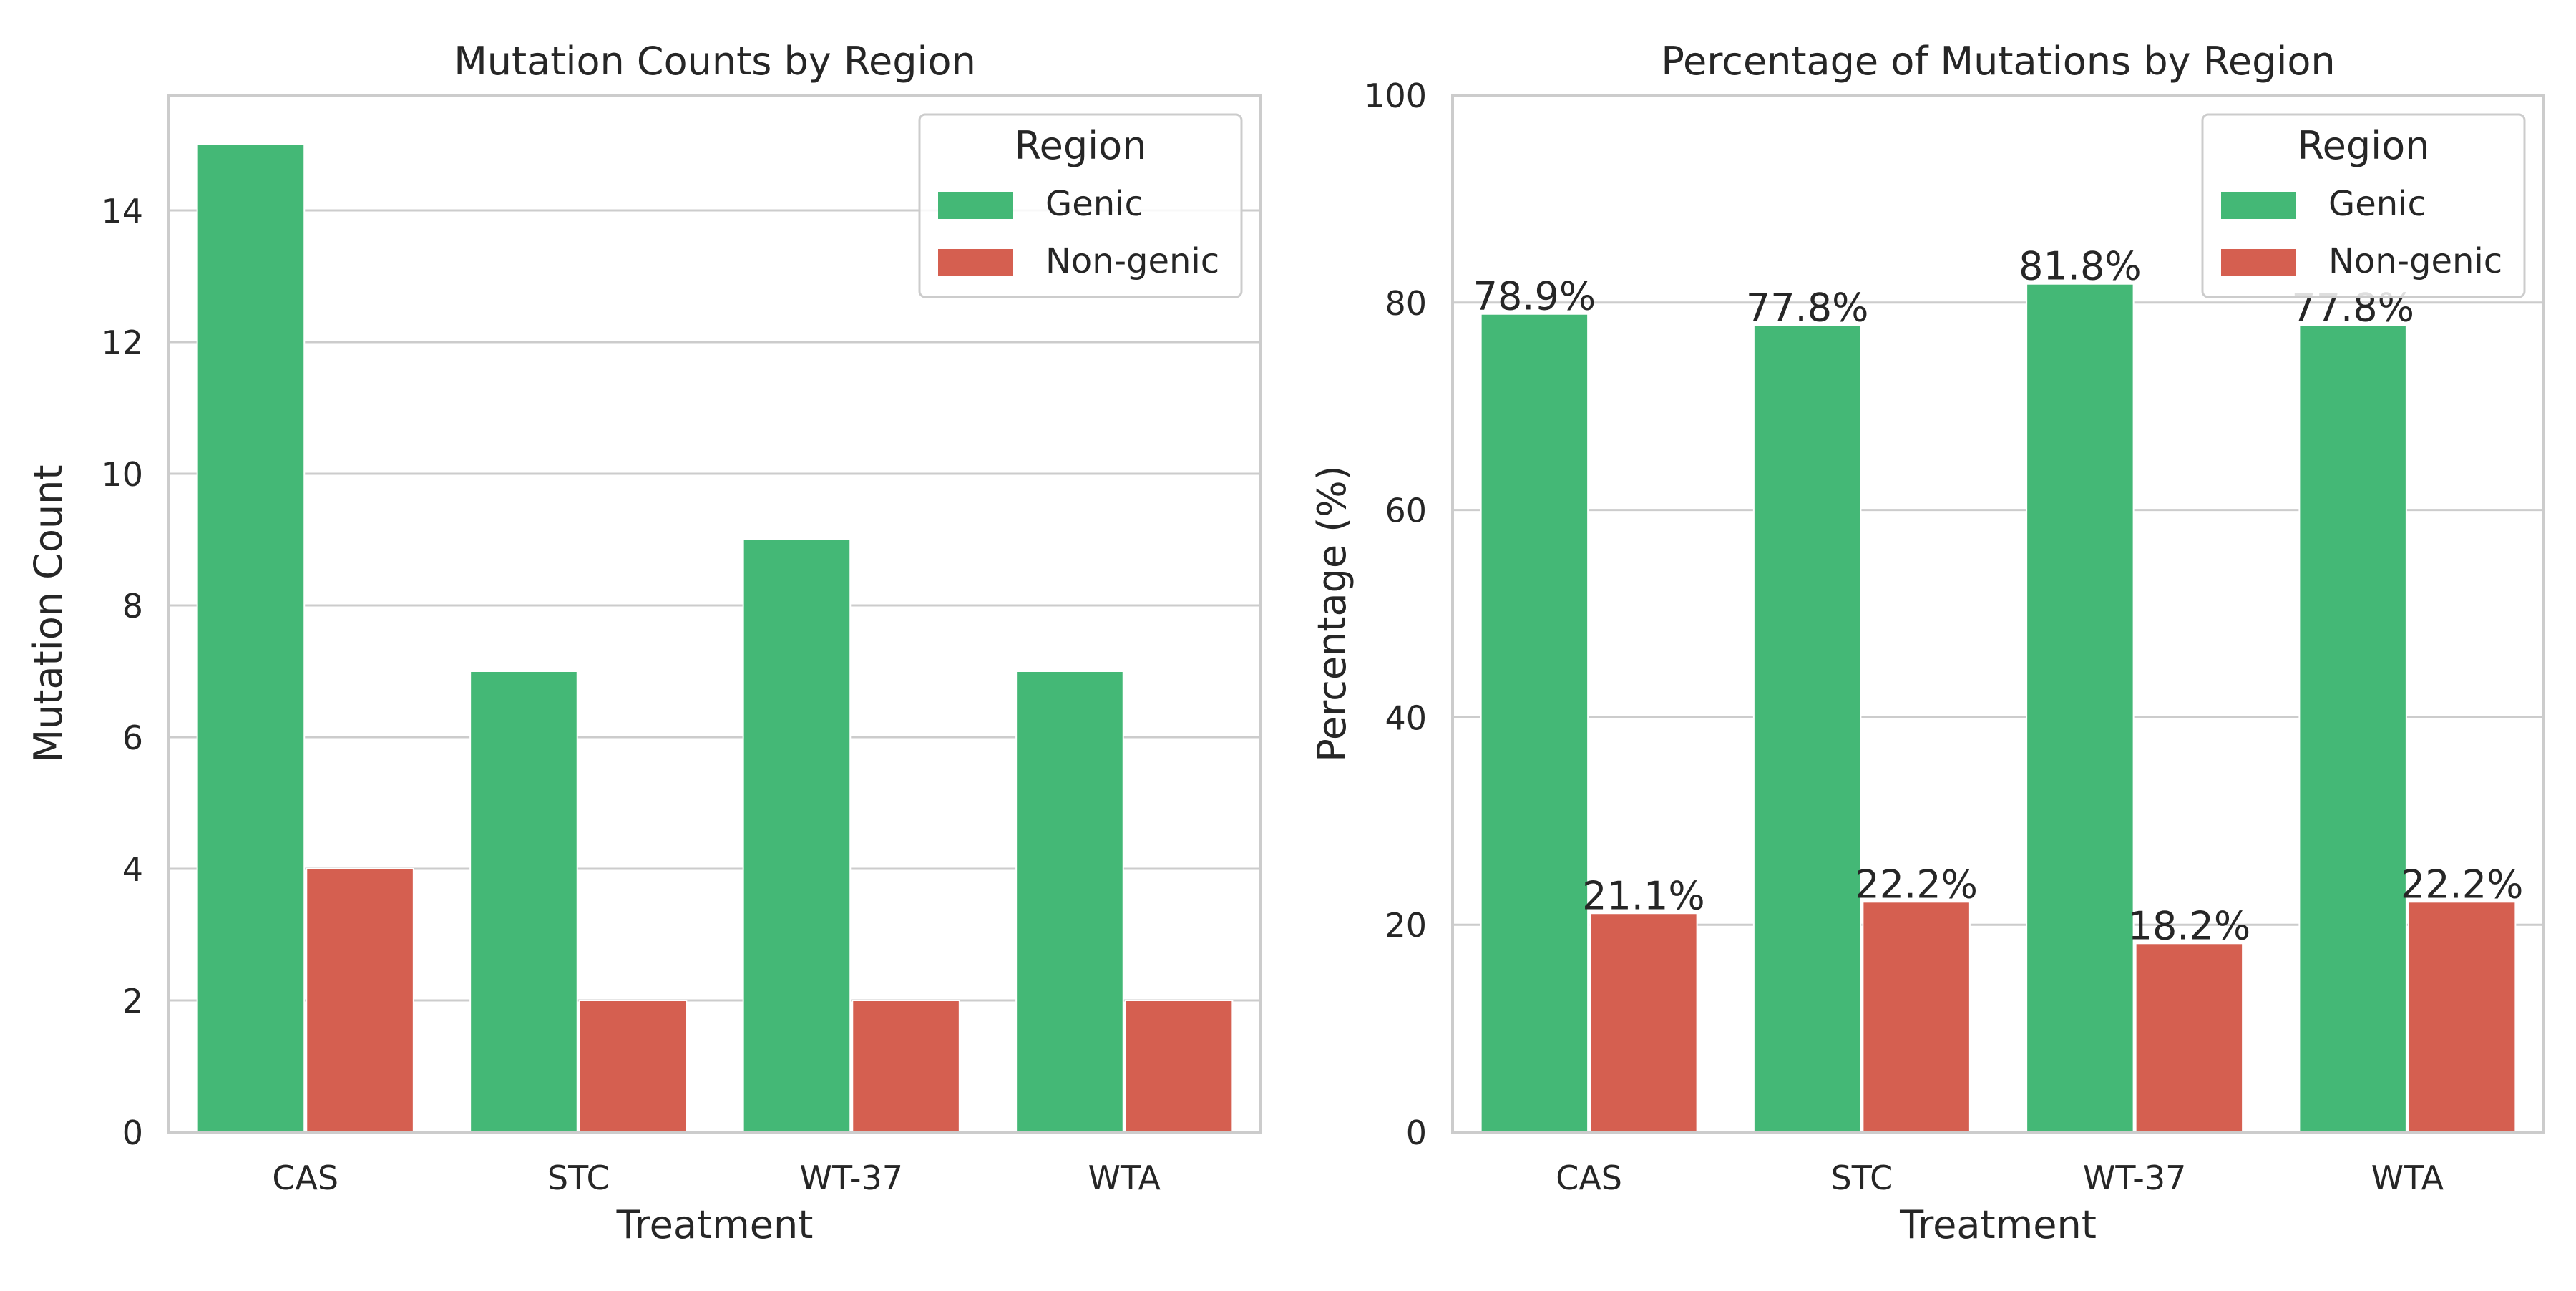 The height and width of the screenshot is (1291, 2576). What do you see at coordinates (132, 1001) in the screenshot?
I see `y-tick-label: 2` at bounding box center [132, 1001].